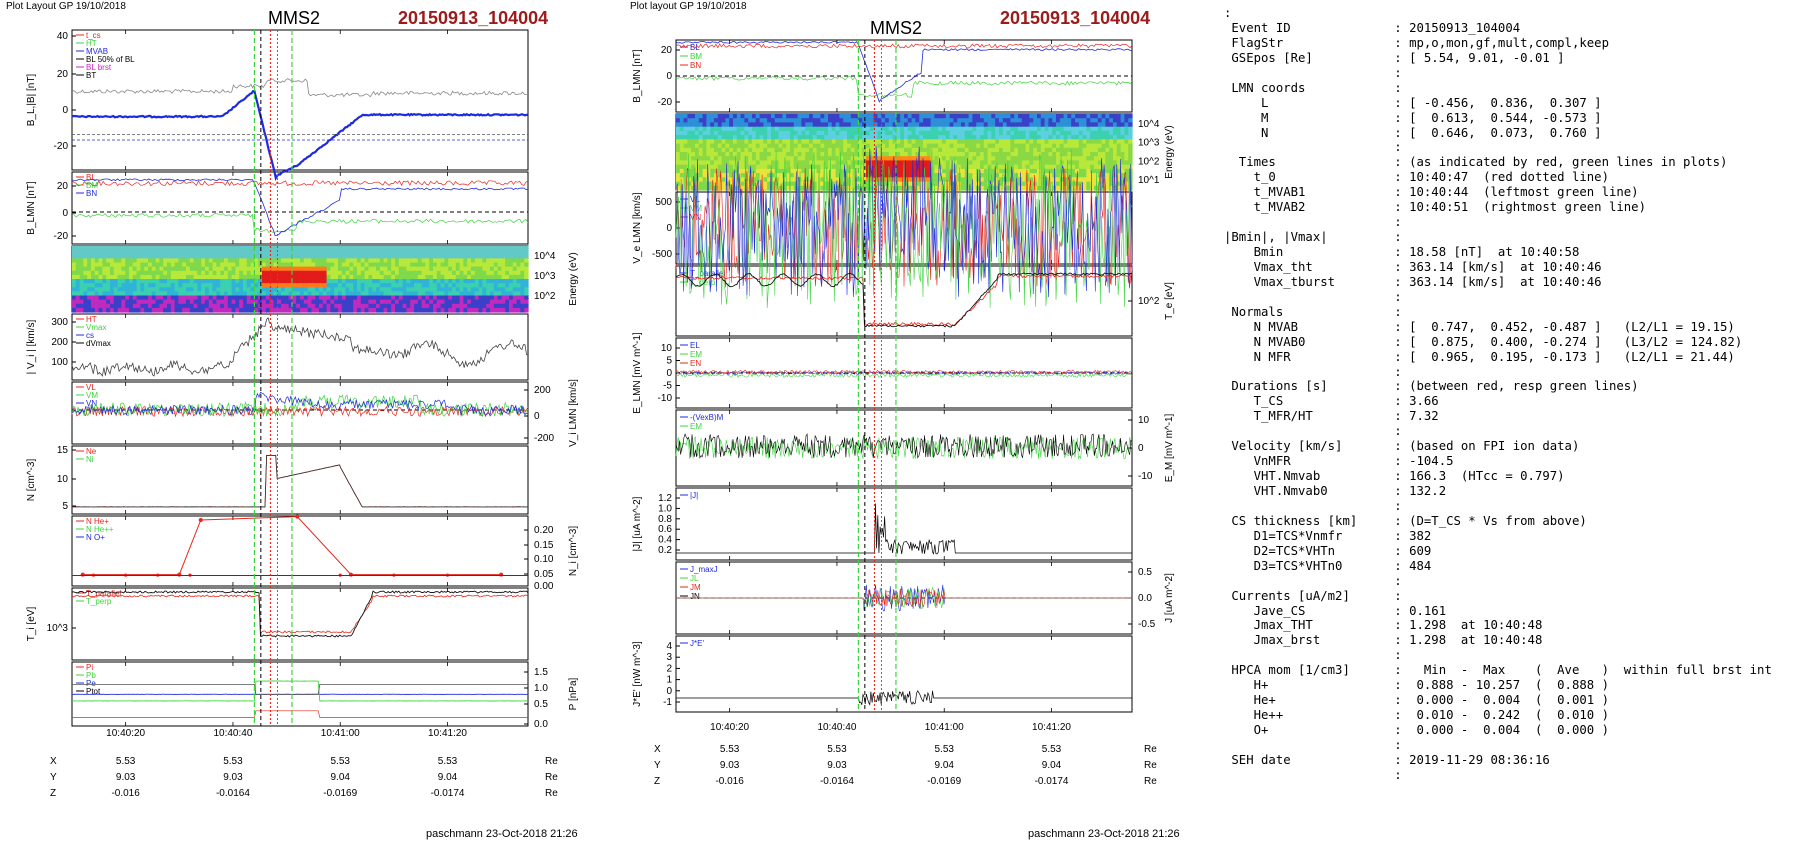  Describe the element at coordinates (59, 362) in the screenshot. I see `y-tick-label: 100` at that location.